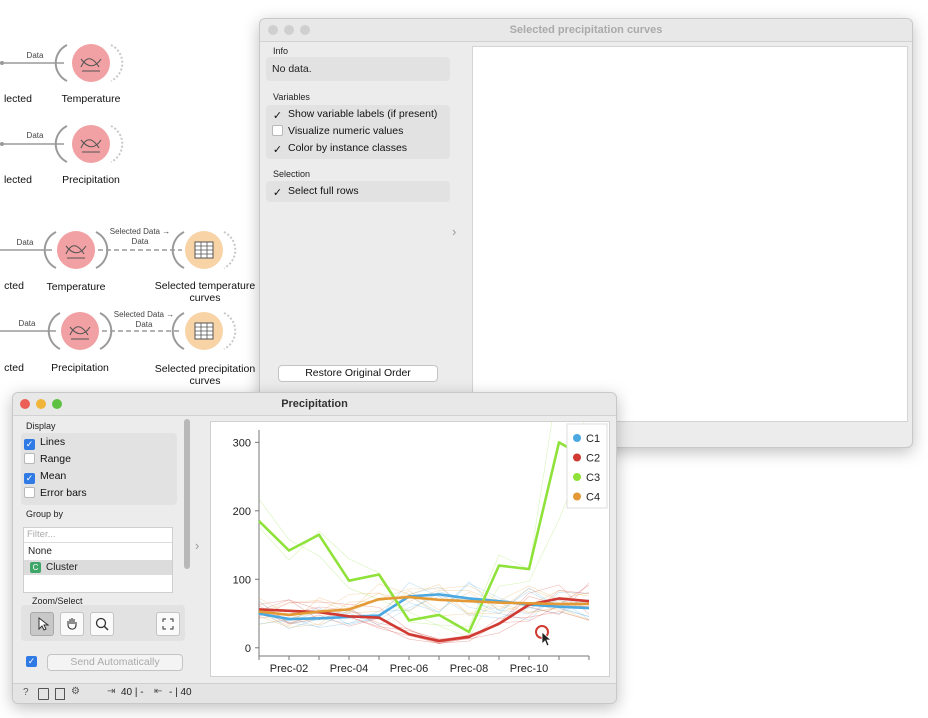  I want to click on y-tick-label: 200, so click(242, 512).